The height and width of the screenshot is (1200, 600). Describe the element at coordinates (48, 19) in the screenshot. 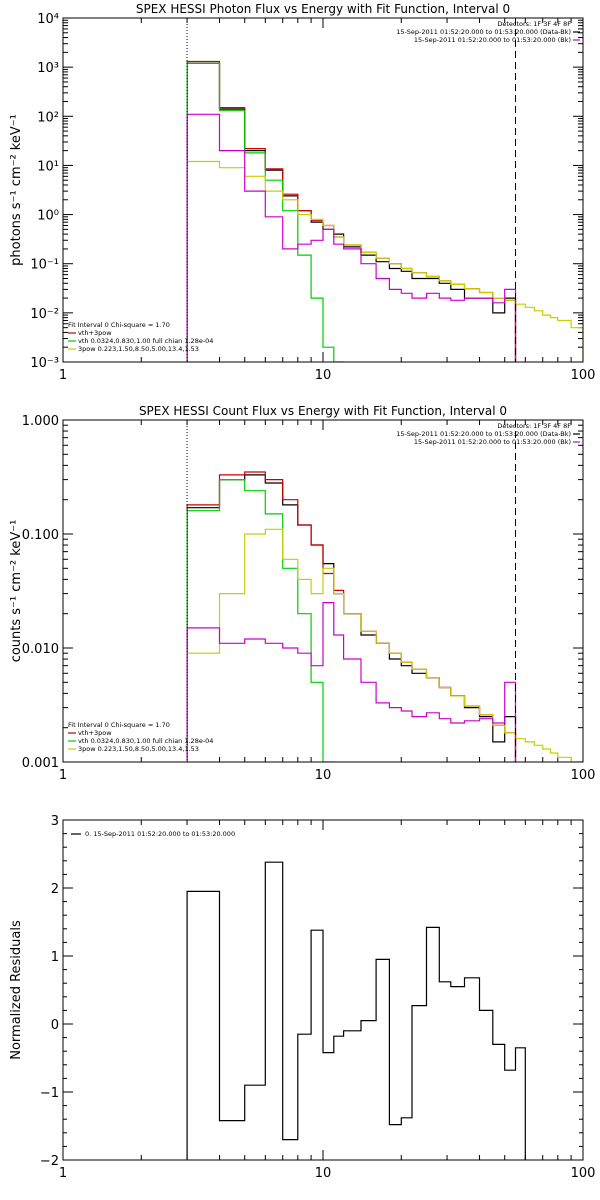

I see `y-tick-label: 10⁴` at that location.